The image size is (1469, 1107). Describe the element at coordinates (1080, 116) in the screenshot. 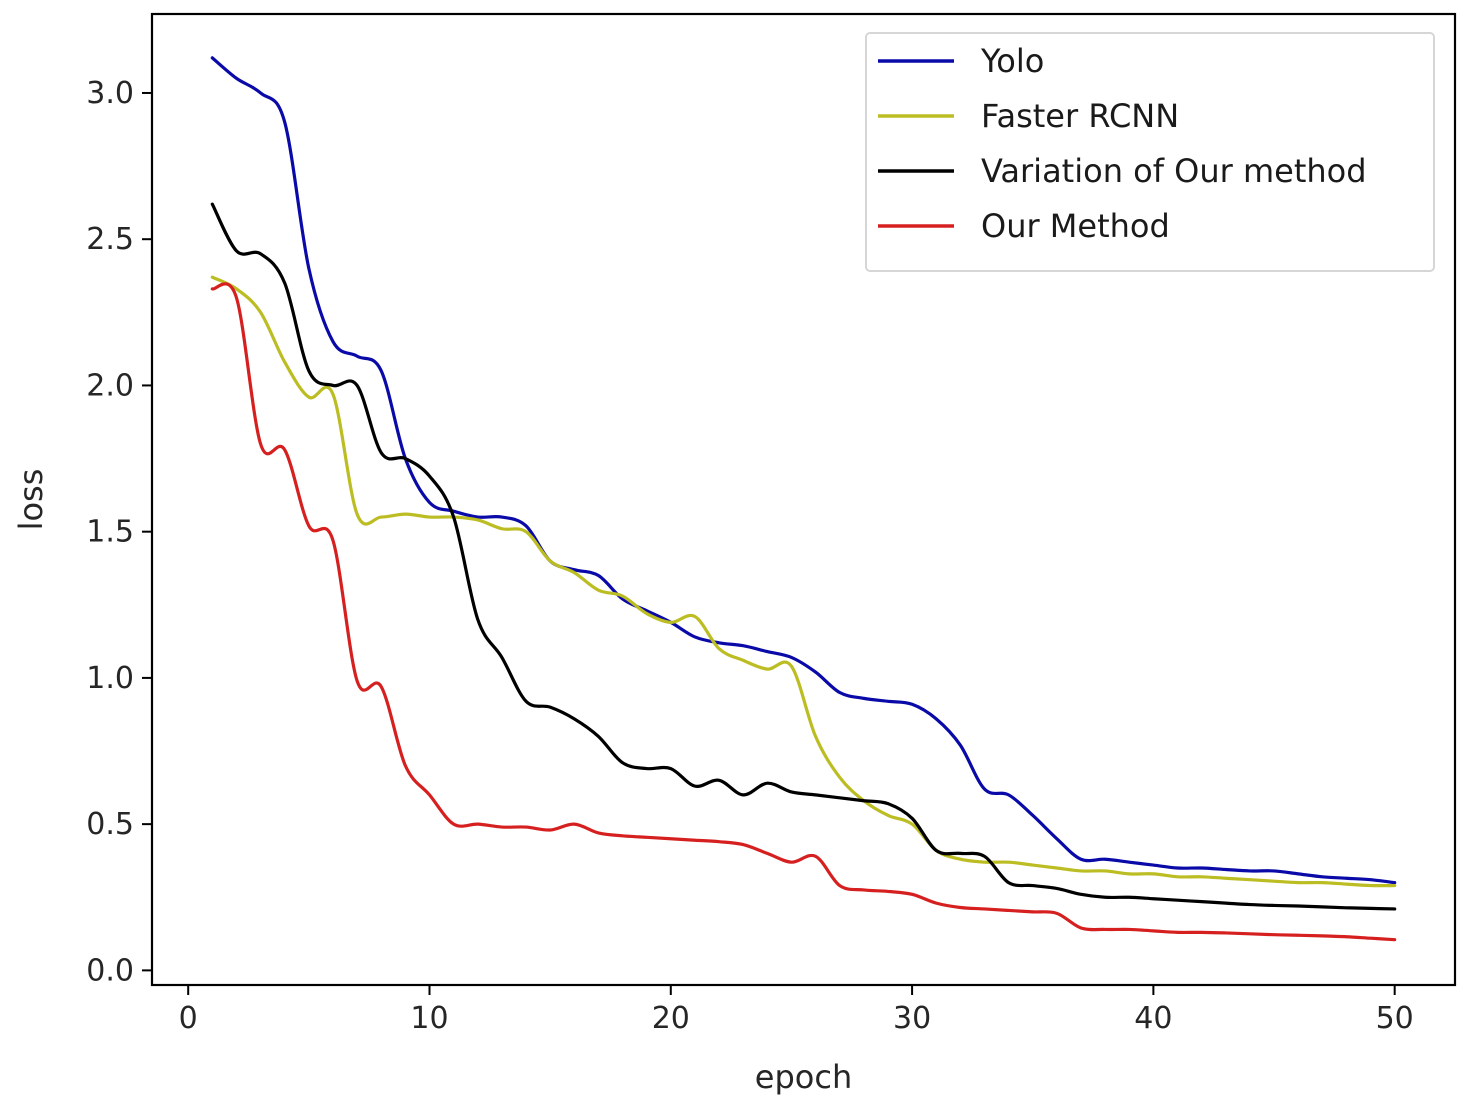

I see `legend-label: Faster RCNN` at that location.